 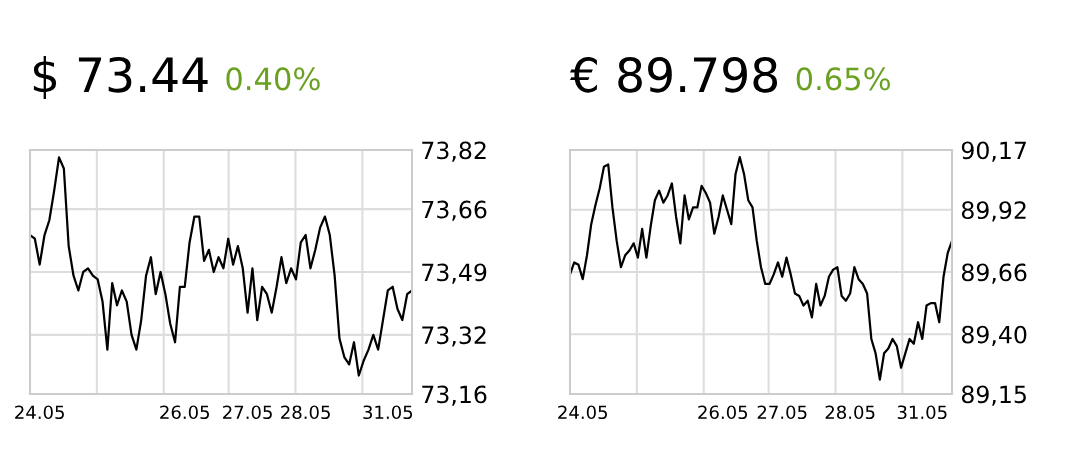 What do you see at coordinates (454, 273) in the screenshot?
I see `y-tick-label: 73,49` at bounding box center [454, 273].